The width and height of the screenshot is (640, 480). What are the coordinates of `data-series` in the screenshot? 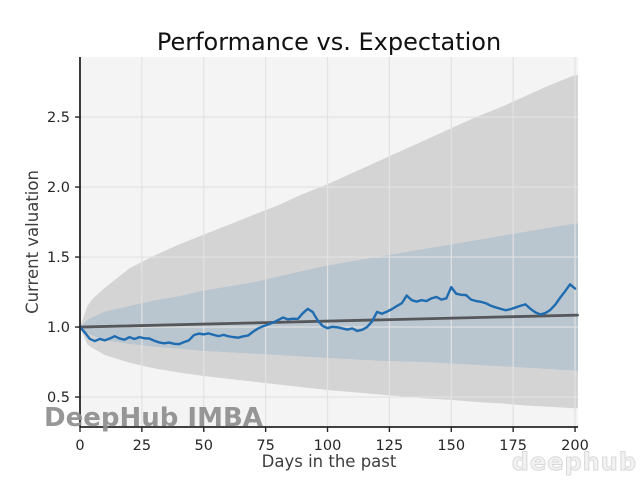 It's located at (328, 314).